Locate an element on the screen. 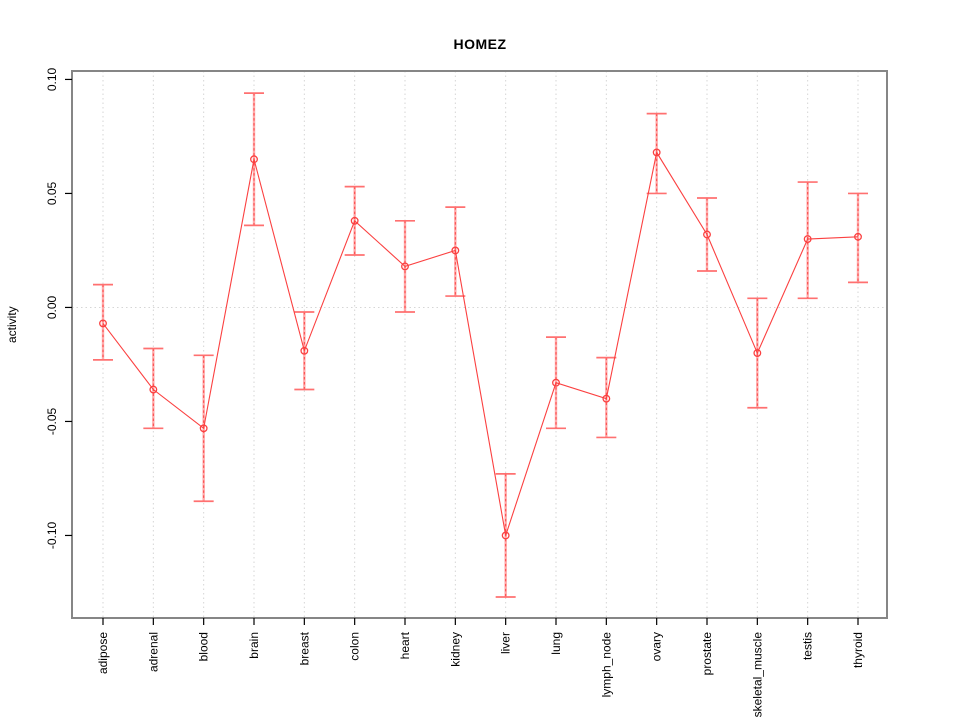 The width and height of the screenshot is (960, 720). x-tick-label: liver is located at coordinates (506, 643).